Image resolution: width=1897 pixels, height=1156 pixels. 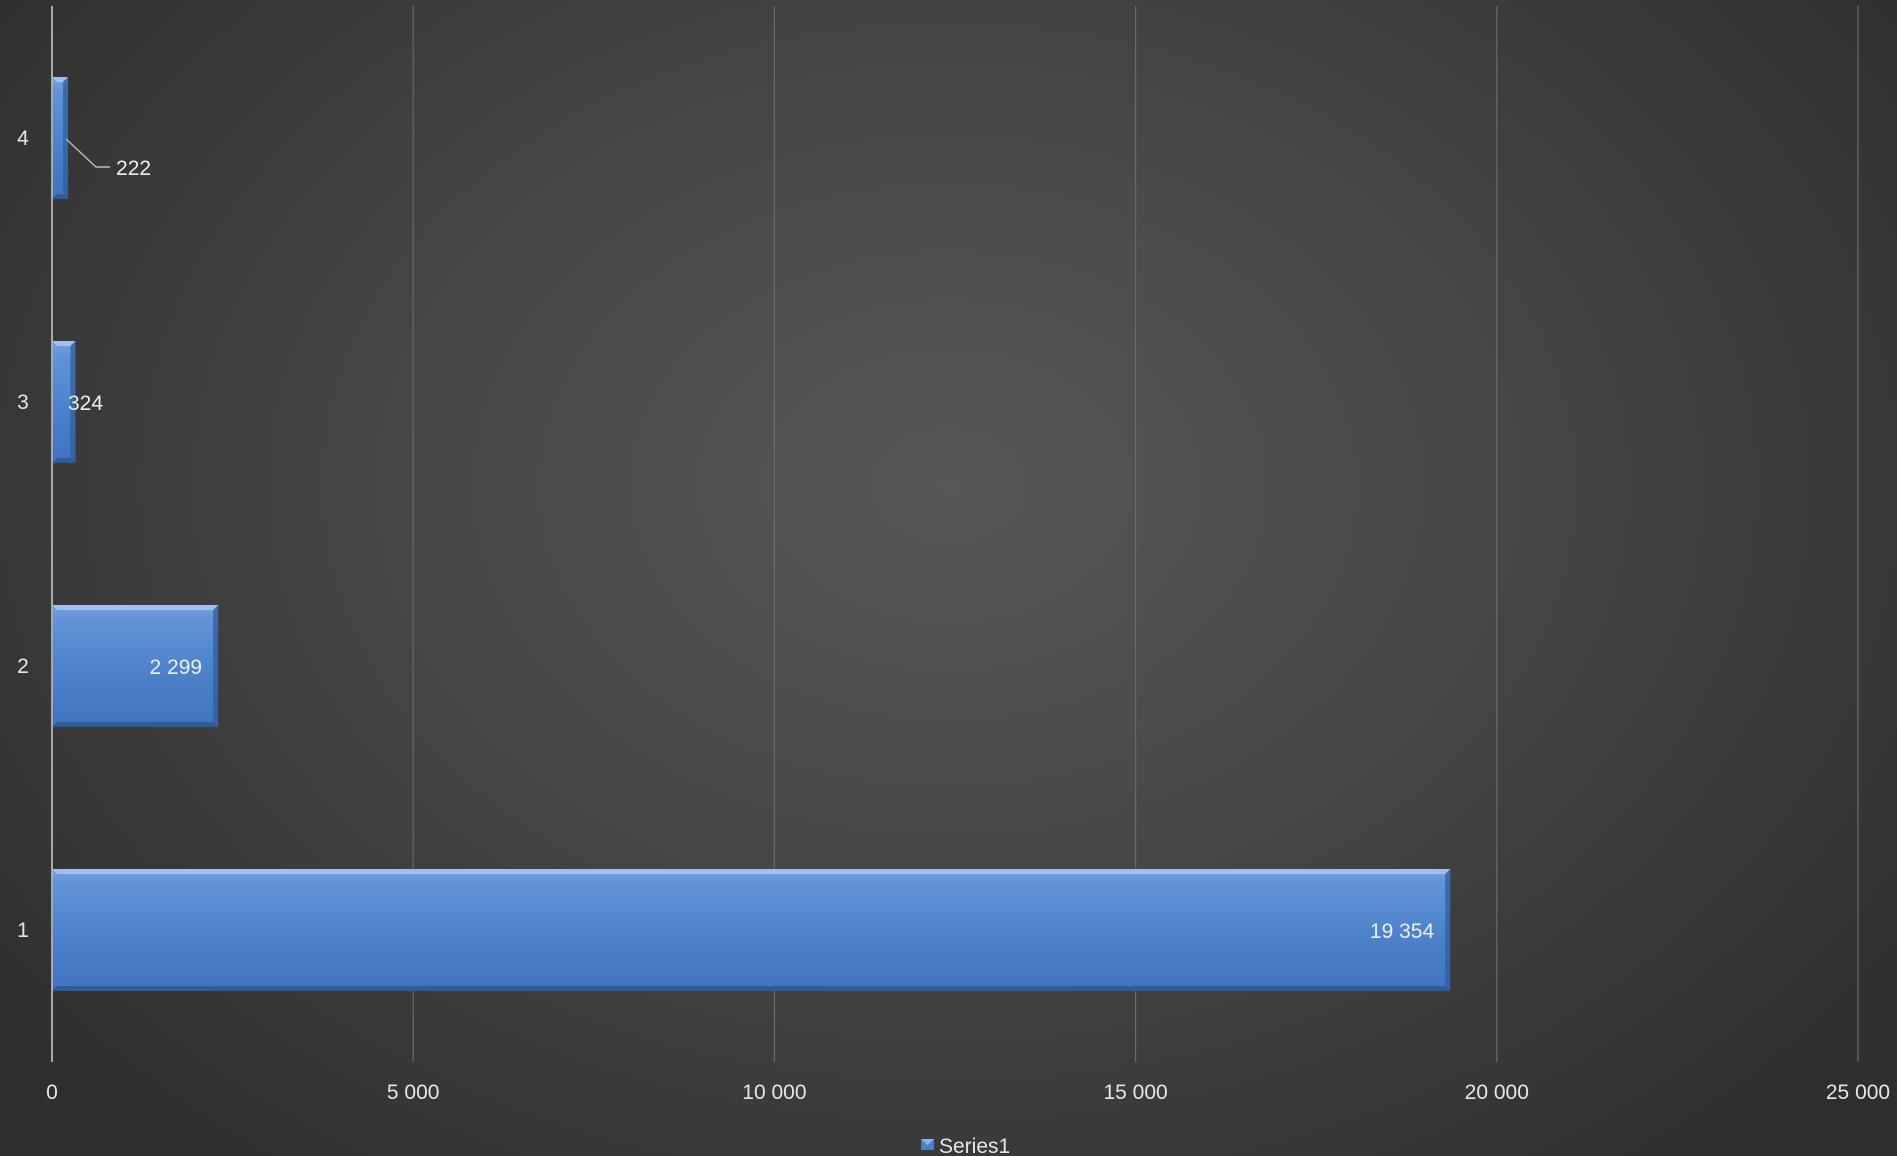 What do you see at coordinates (413, 1092) in the screenshot?
I see `x-tick-label: 5 000` at bounding box center [413, 1092].